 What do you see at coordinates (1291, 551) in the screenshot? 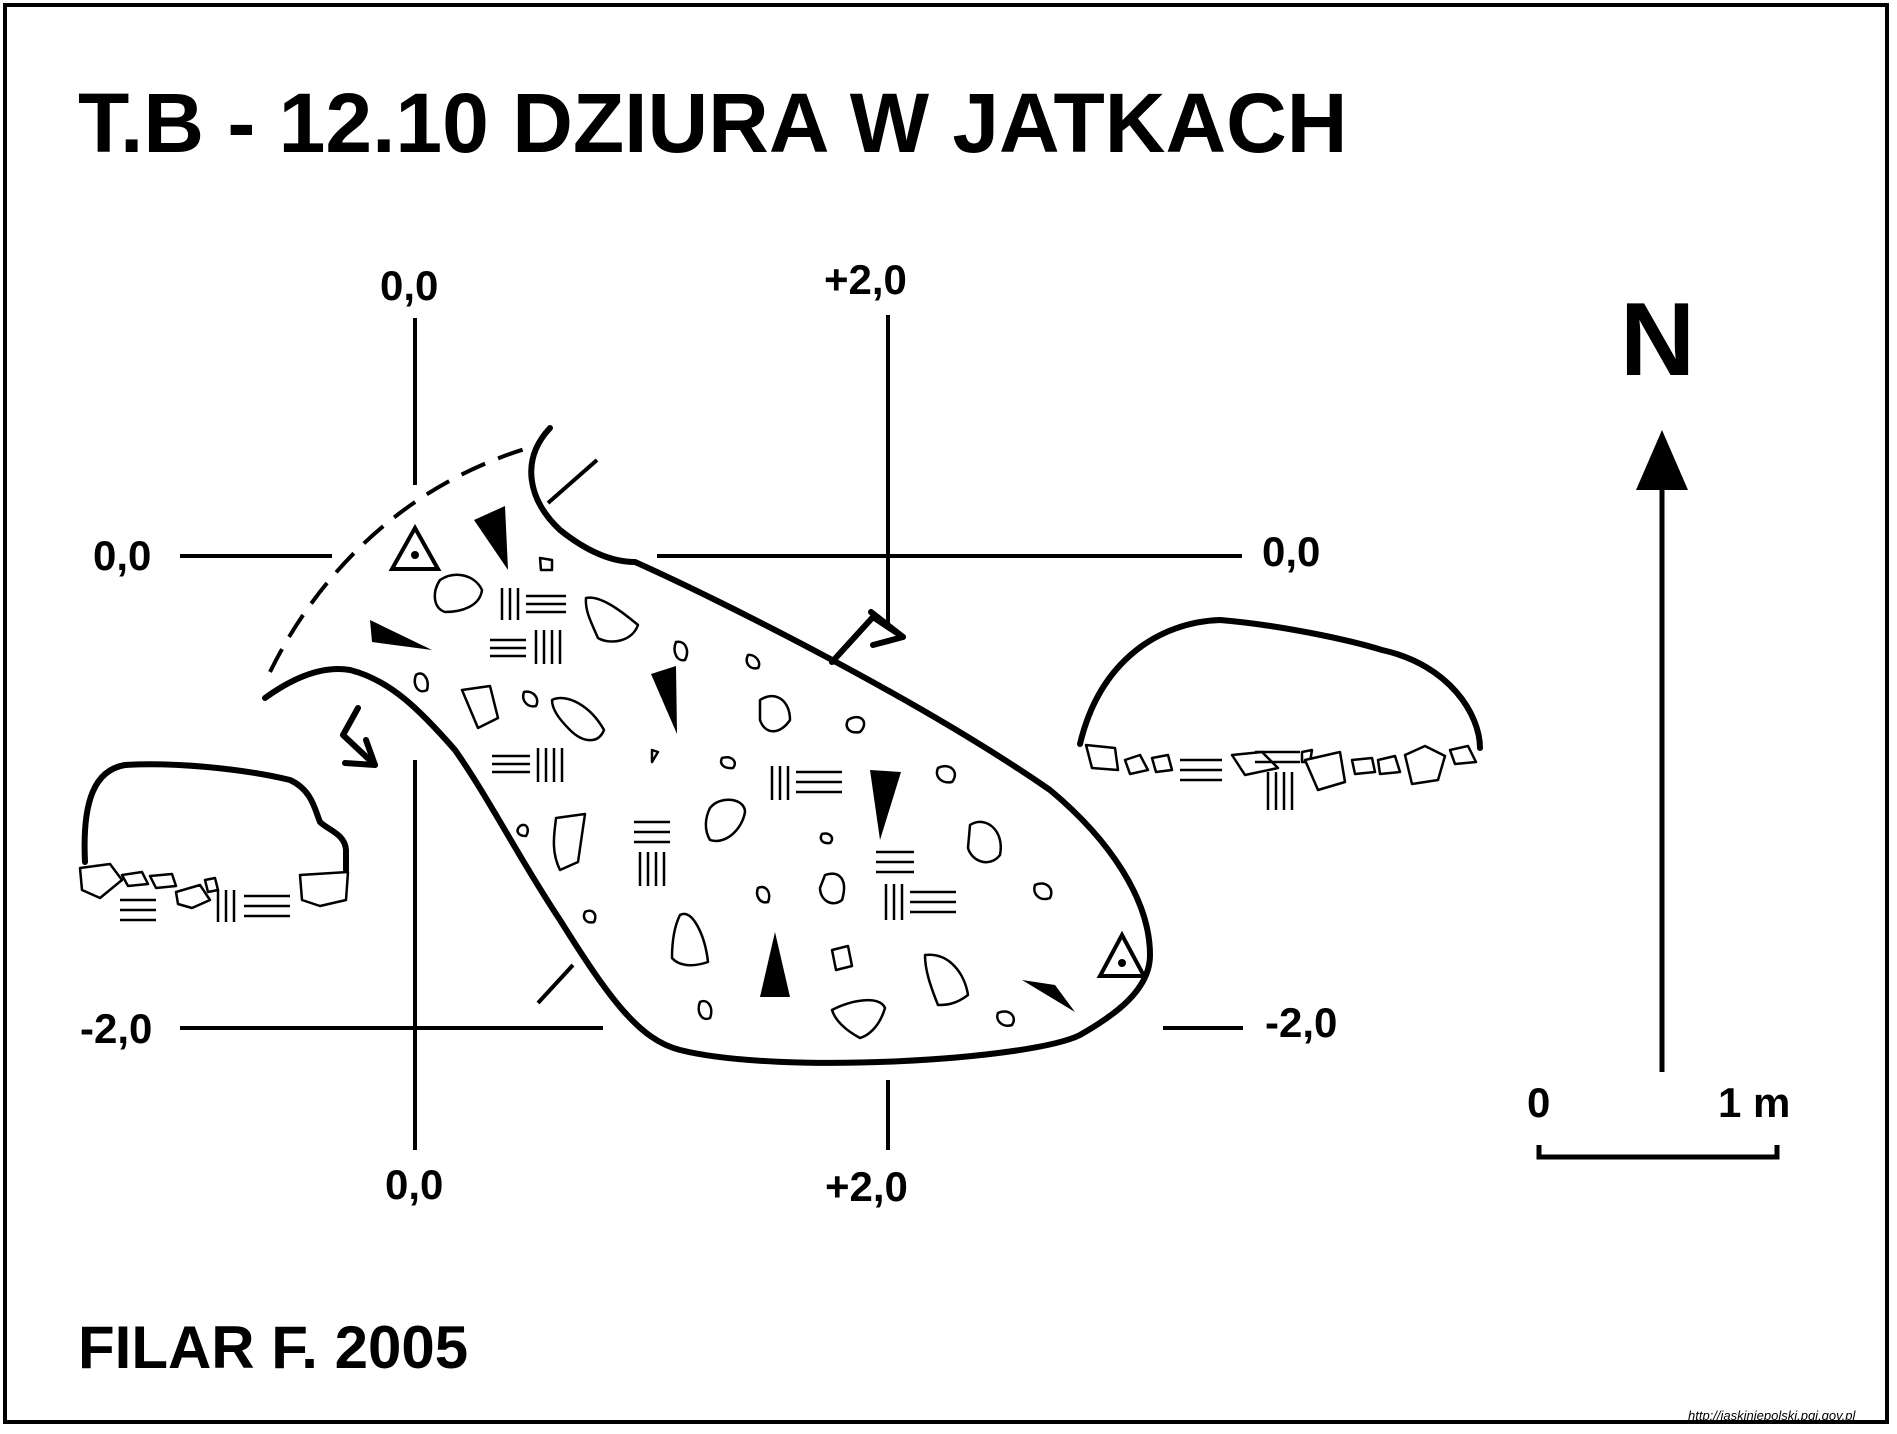
I see `coord-label-right-upper: 0,0` at bounding box center [1291, 551].